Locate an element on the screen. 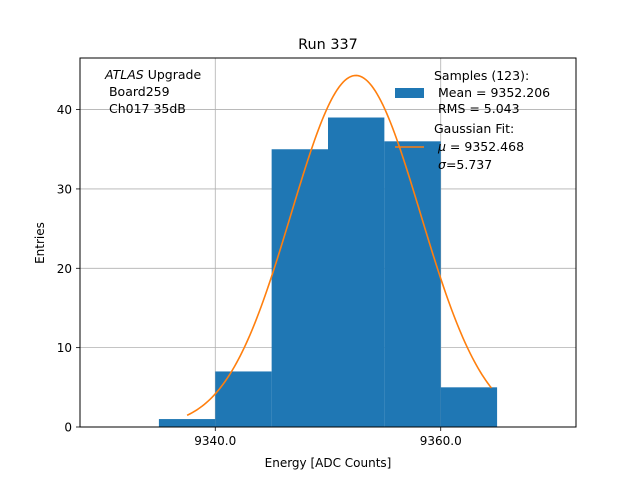  upgrade-label: Upgrade is located at coordinates (173, 74).